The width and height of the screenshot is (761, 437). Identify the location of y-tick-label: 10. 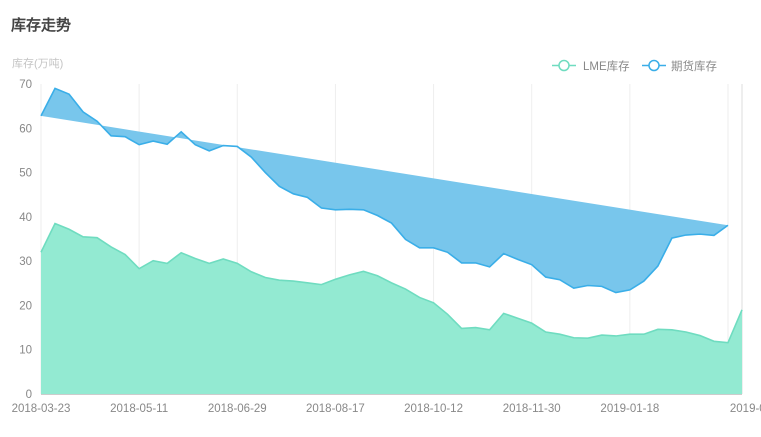
(25, 351).